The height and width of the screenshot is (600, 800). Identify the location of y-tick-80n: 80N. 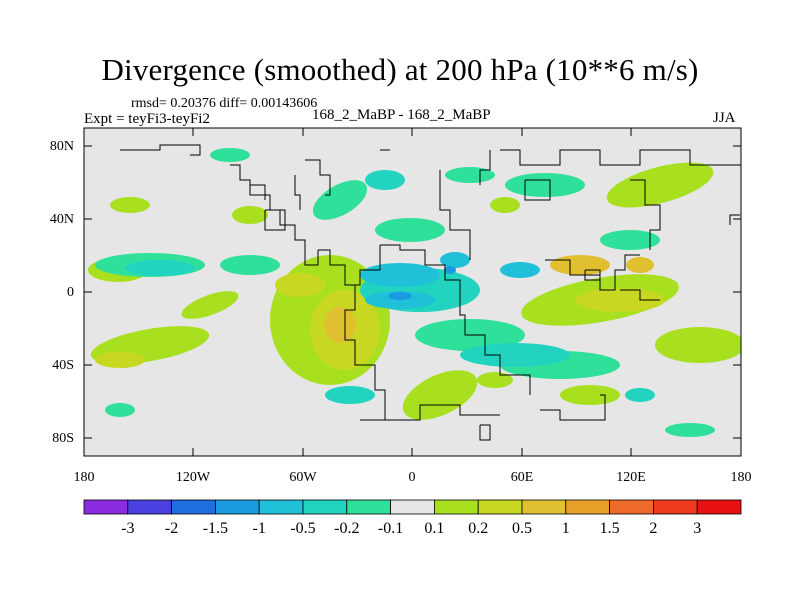
(61, 146).